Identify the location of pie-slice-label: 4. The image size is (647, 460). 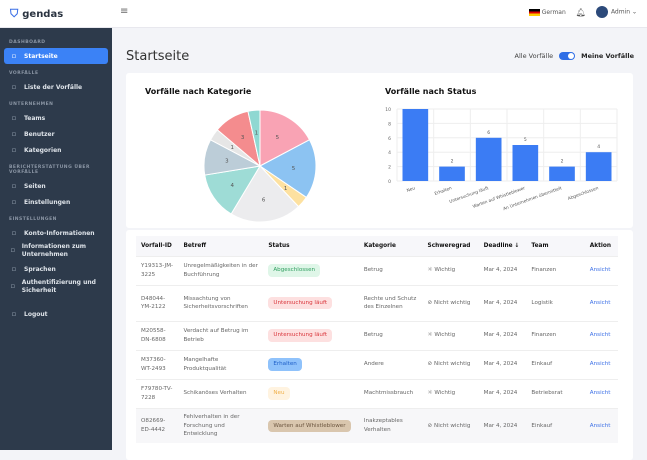
(232, 186).